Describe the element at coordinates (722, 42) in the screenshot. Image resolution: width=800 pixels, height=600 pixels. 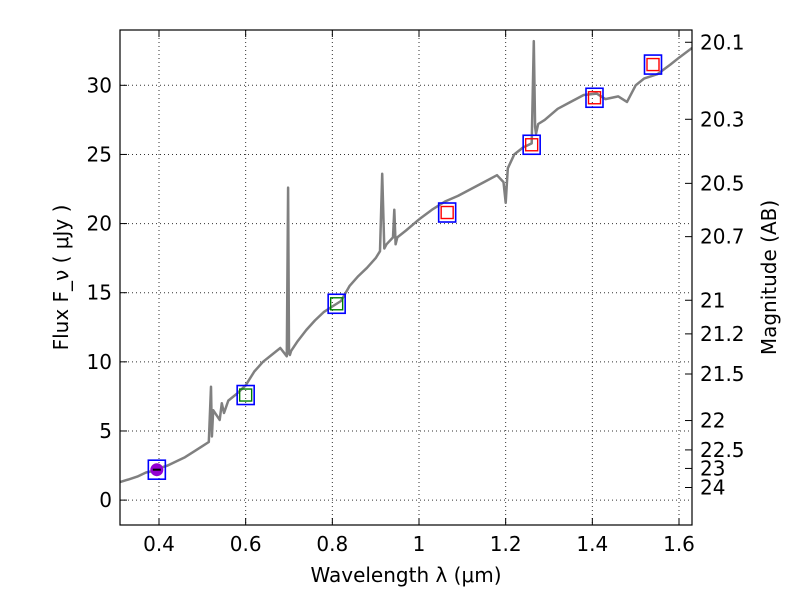
I see `mag-tick-label: 20.1` at that location.